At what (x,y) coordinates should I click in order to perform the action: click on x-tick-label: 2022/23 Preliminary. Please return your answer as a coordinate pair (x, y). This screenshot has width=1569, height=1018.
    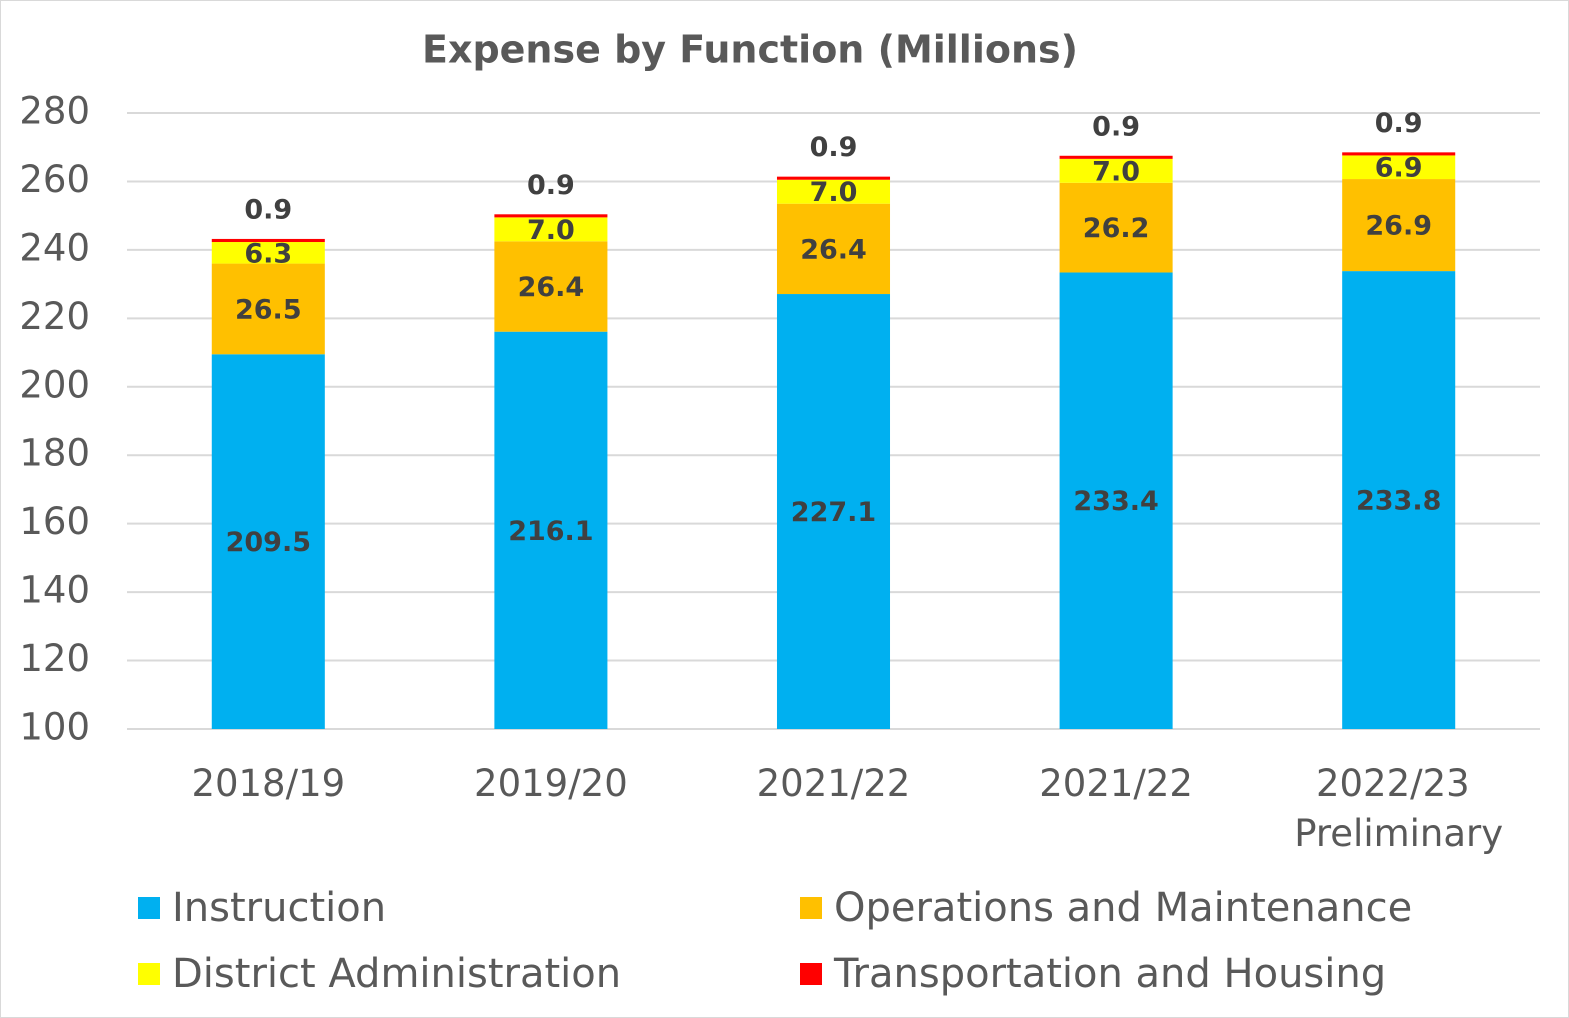
    Looking at the image, I should click on (1398, 808).